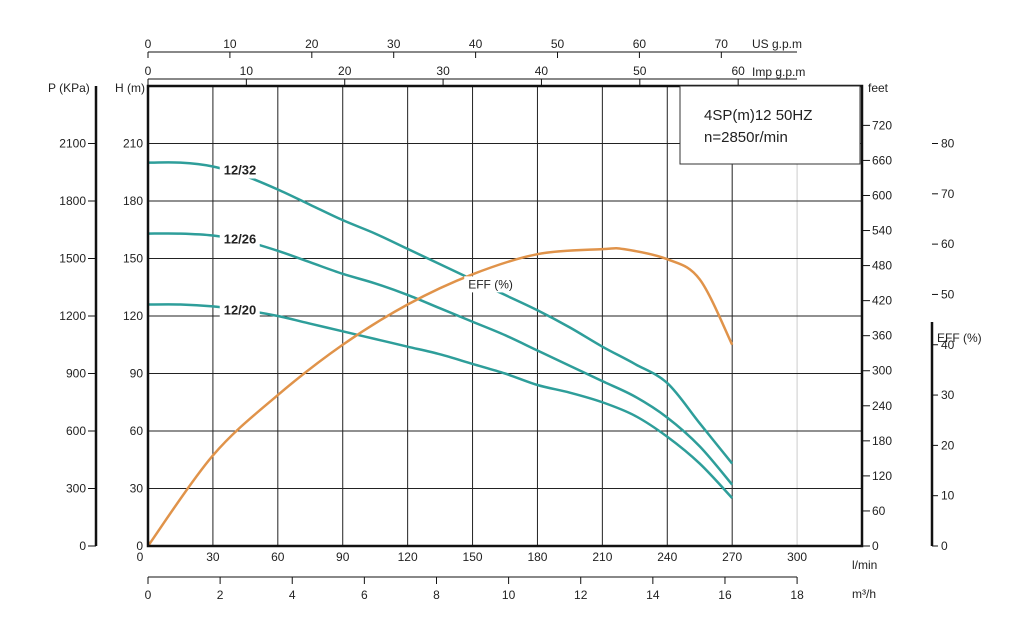 The width and height of the screenshot is (1021, 618). What do you see at coordinates (82, 546) in the screenshot?
I see `pressure-tick-label: 0` at bounding box center [82, 546].